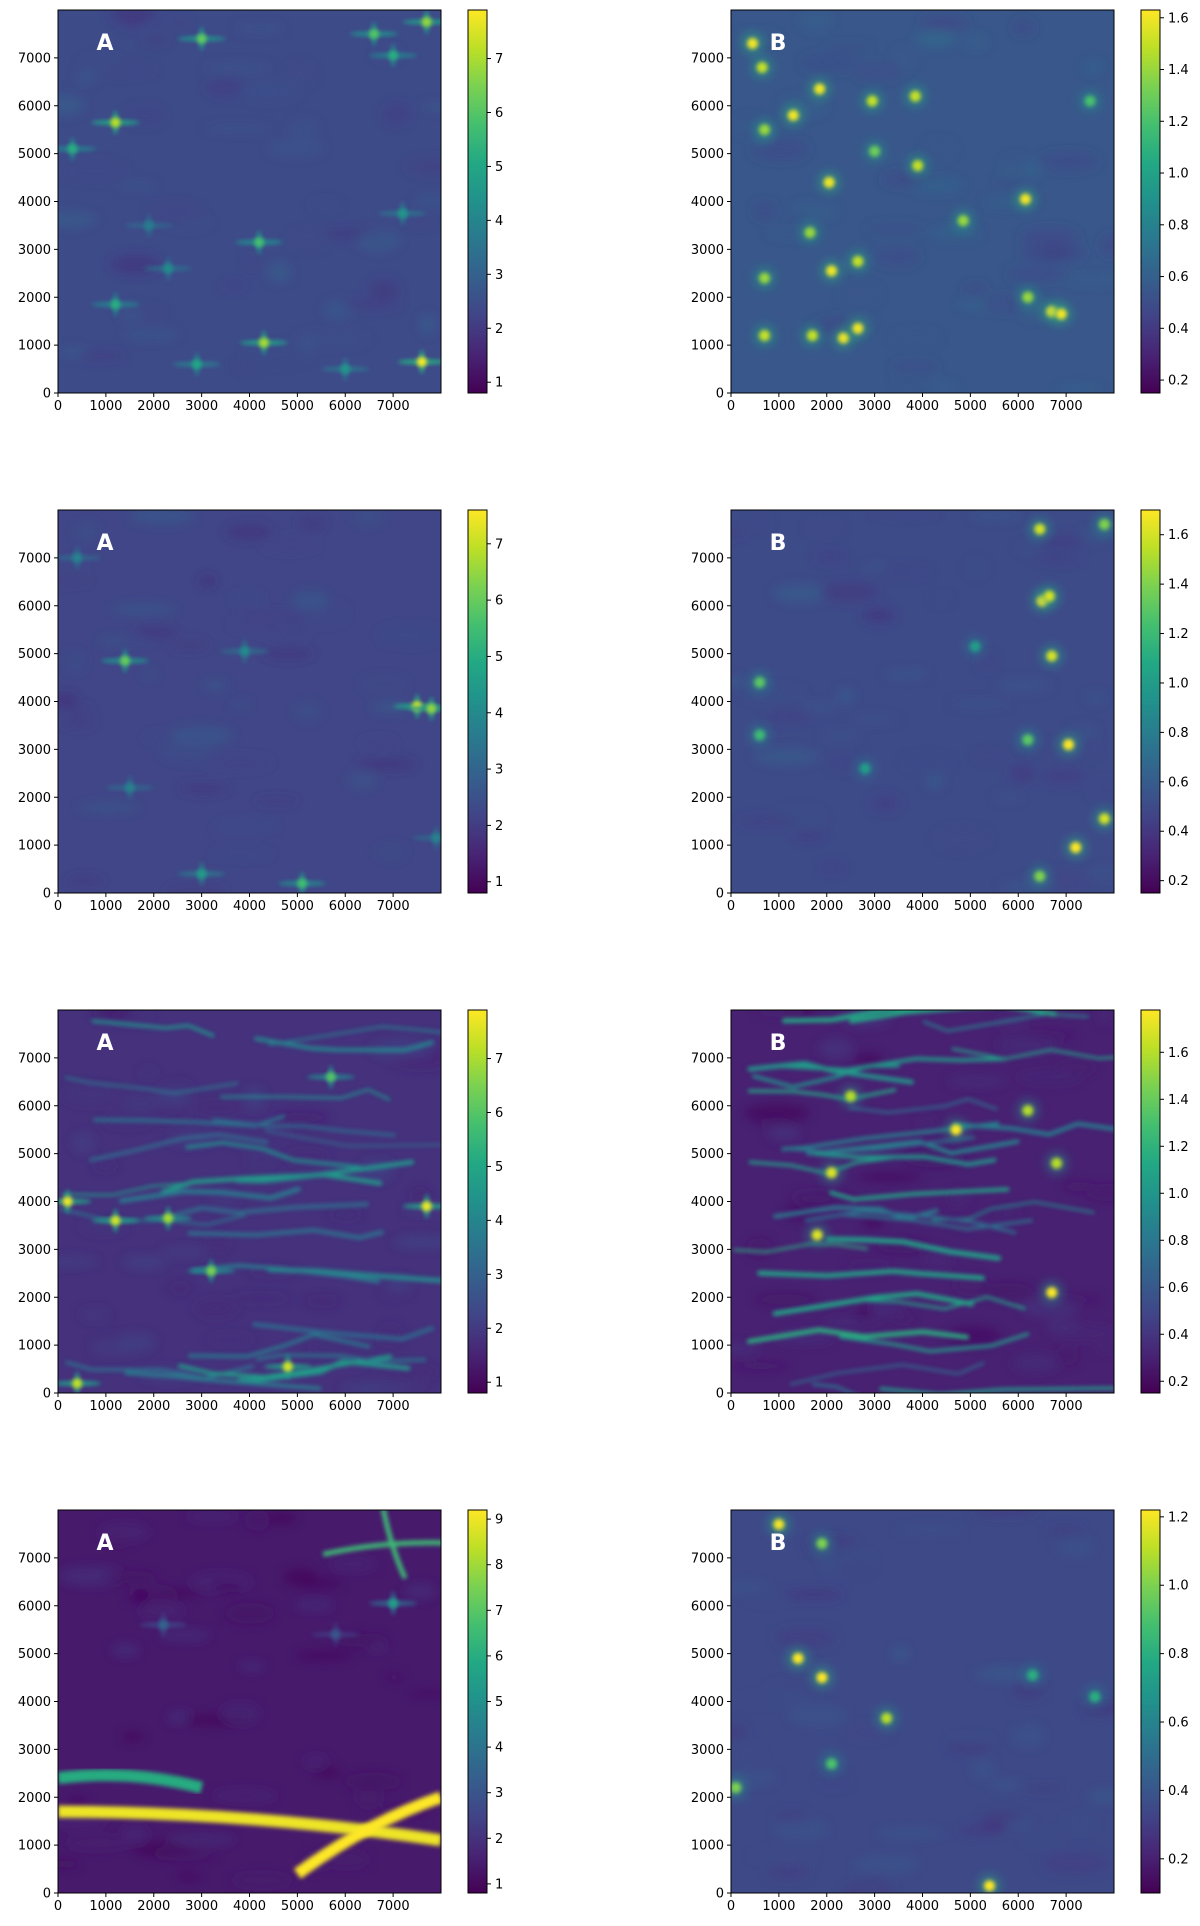  What do you see at coordinates (499, 113) in the screenshot?
I see `colorbar-tick-label: 6` at bounding box center [499, 113].